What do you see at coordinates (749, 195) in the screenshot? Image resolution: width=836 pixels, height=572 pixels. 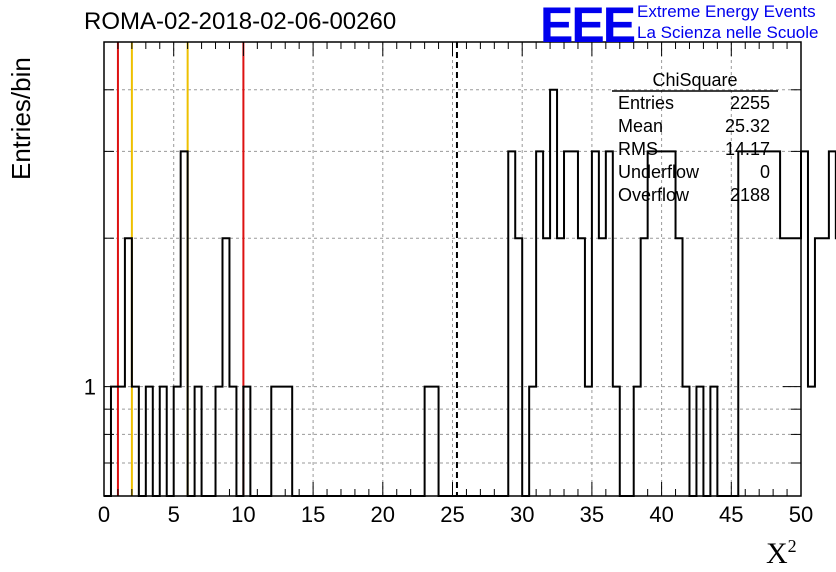 I see `stats-row-value: 2188` at bounding box center [749, 195].